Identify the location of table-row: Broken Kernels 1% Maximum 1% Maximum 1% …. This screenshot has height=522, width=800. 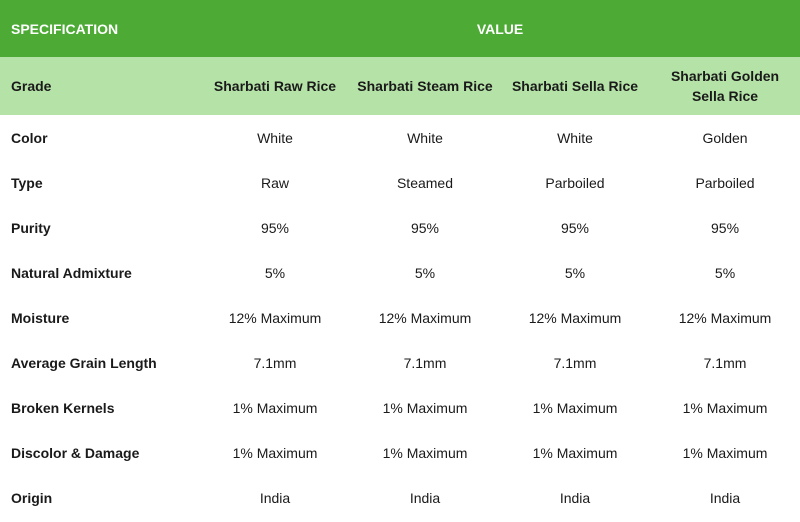
(400, 407).